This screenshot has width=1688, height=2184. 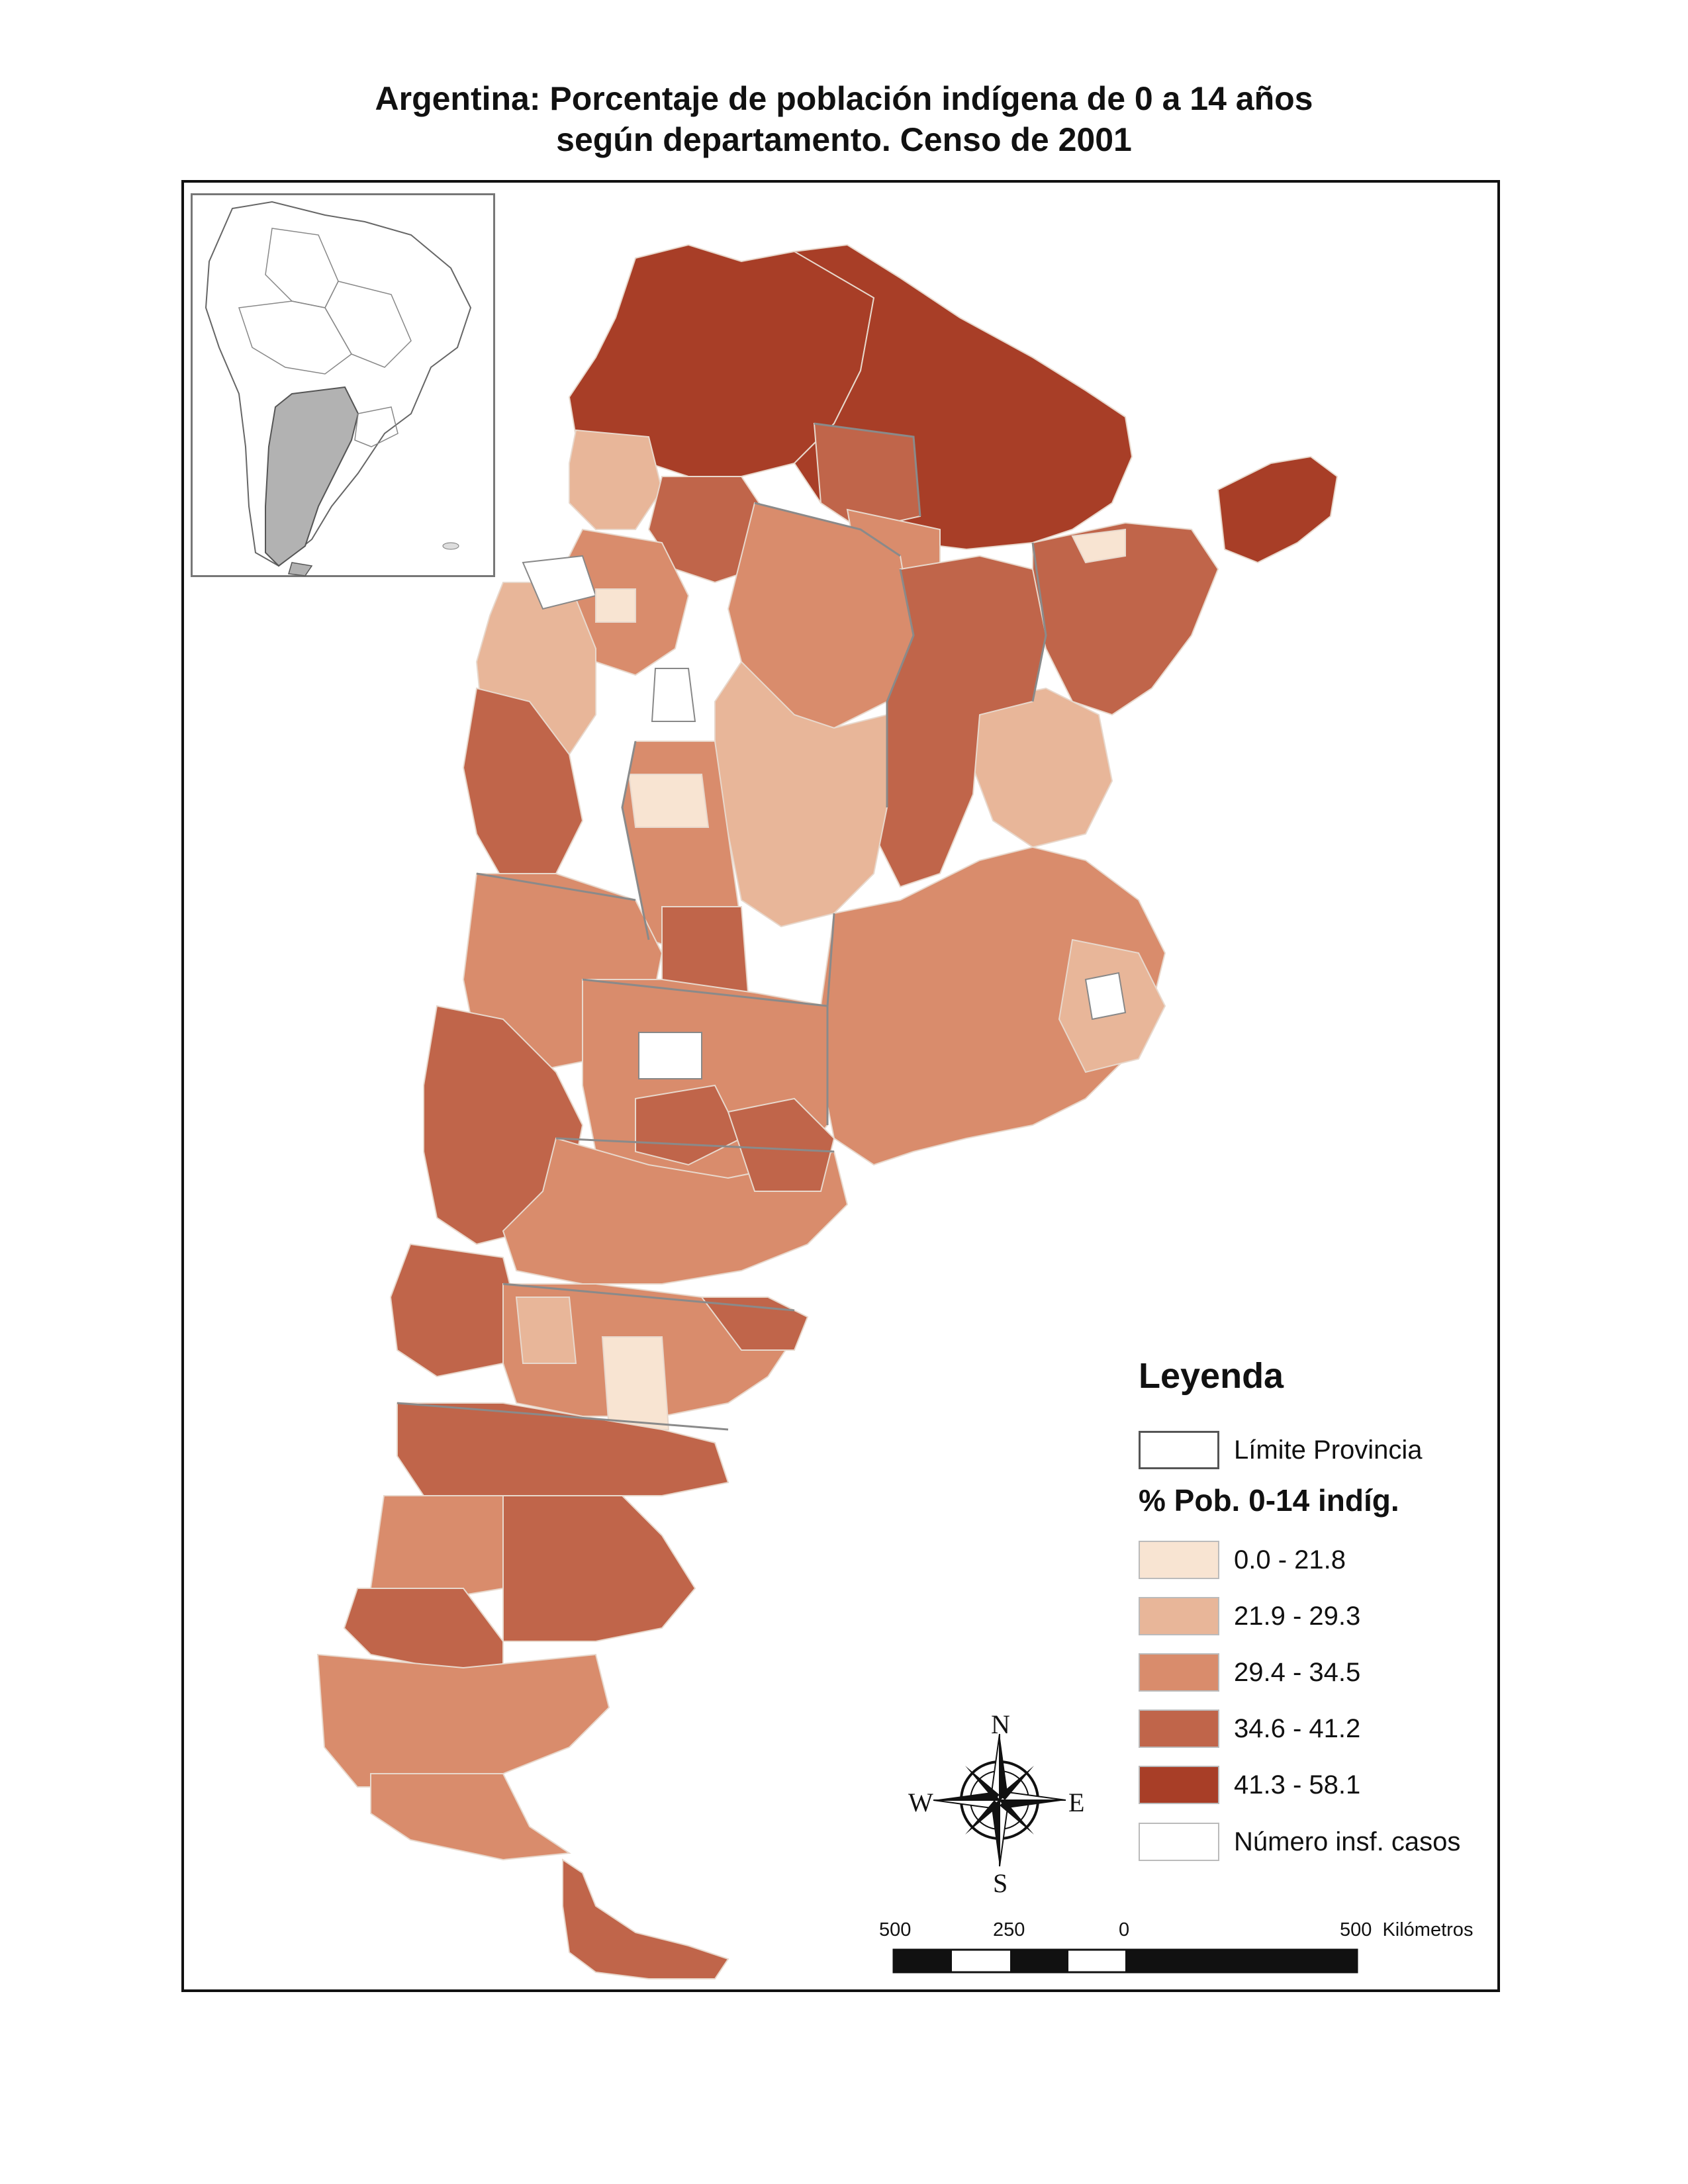 What do you see at coordinates (453, 1310) in the screenshot?
I see `region-chubut-west` at bounding box center [453, 1310].